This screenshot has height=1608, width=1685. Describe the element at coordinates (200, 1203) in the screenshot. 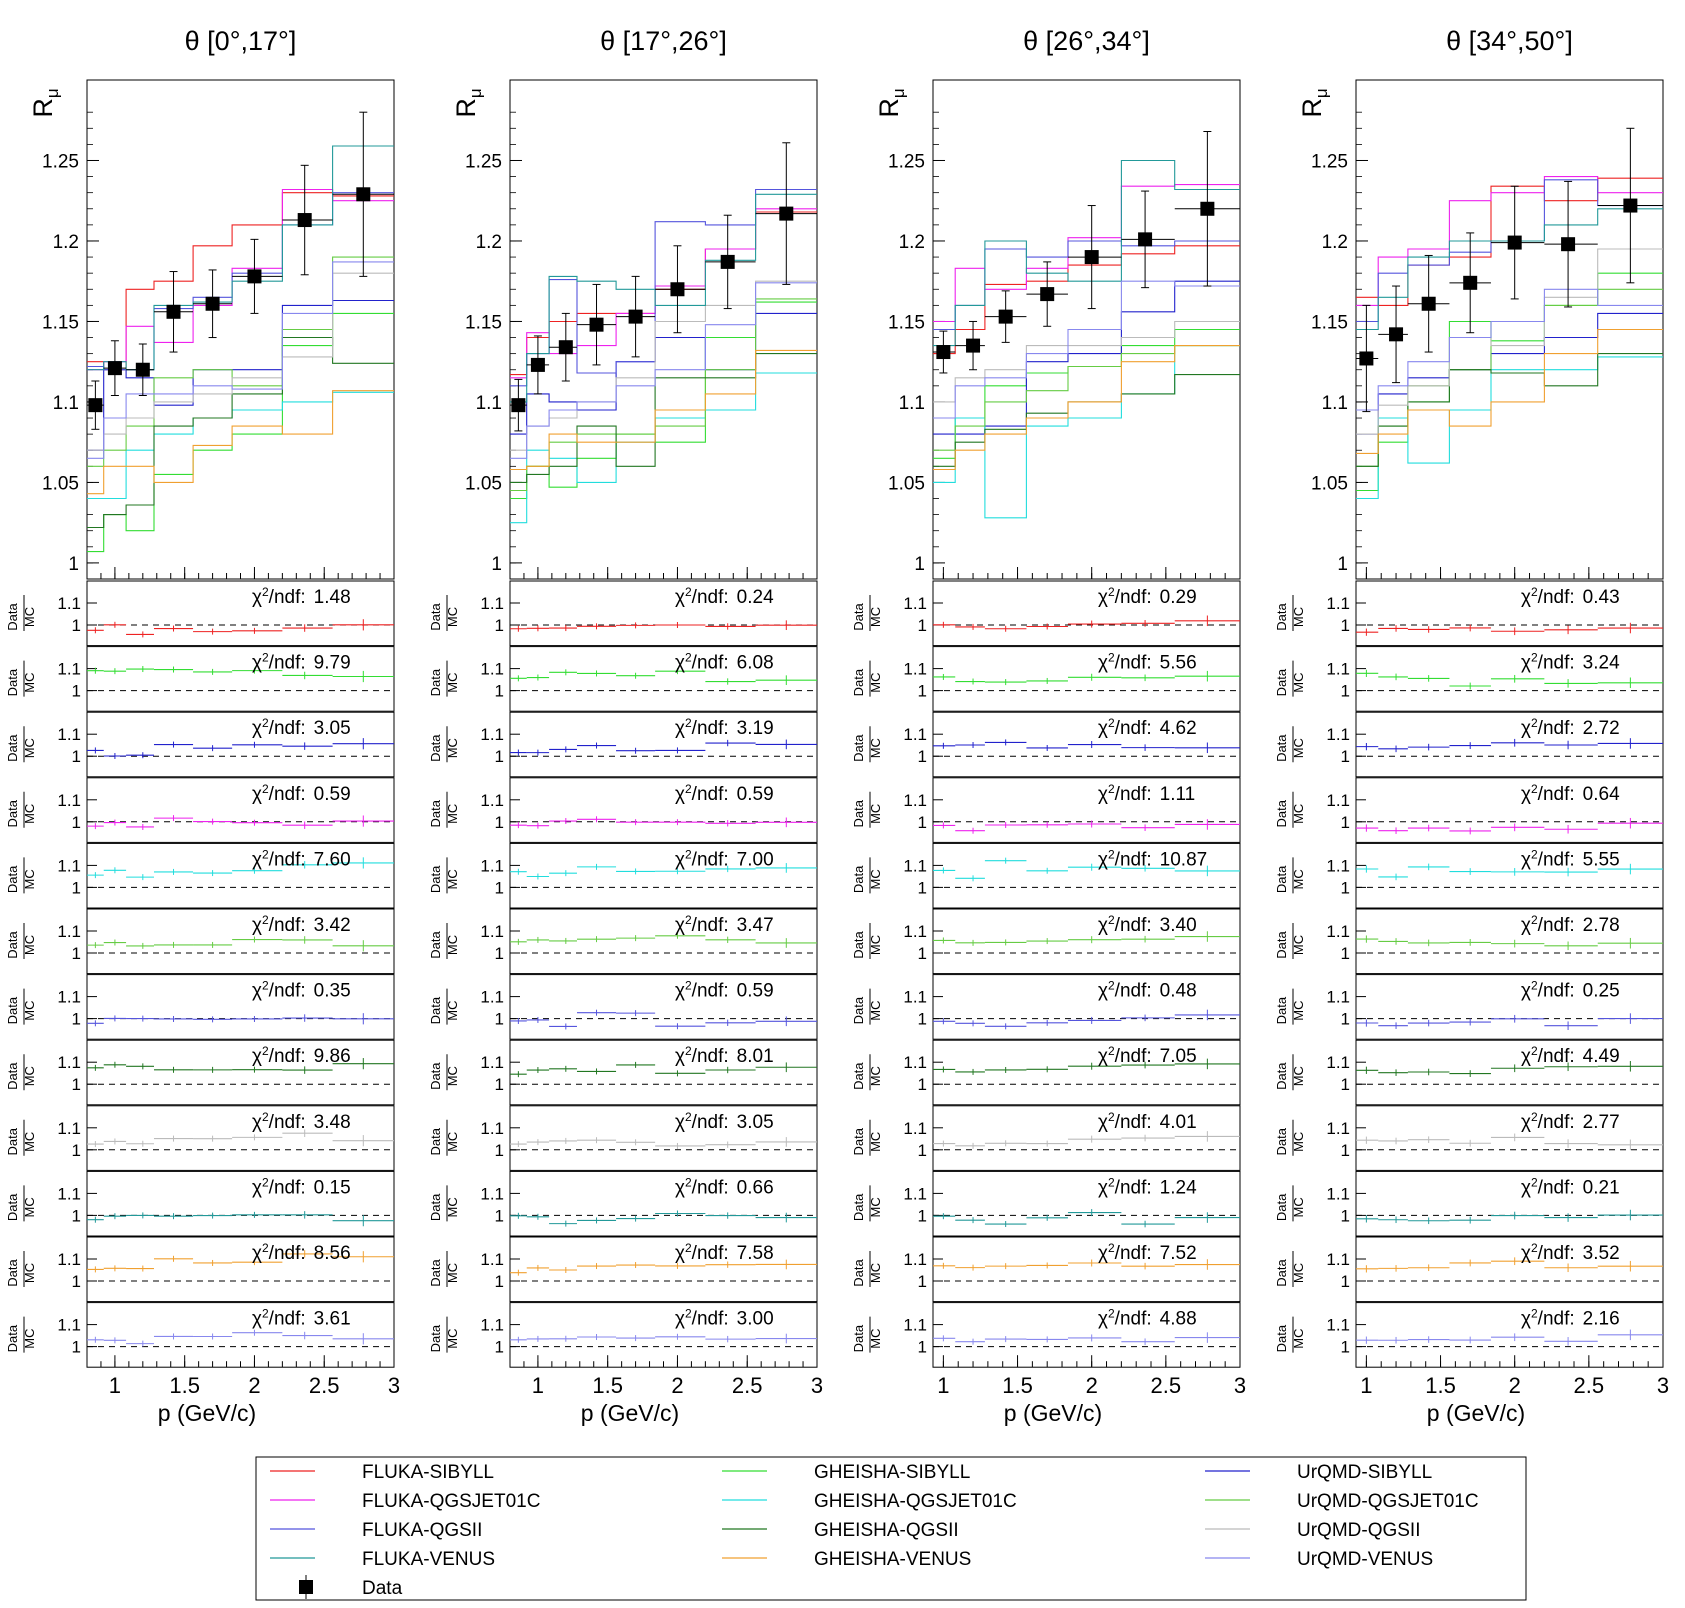

I see `ratio-panel-9: Data MC 1.1 1 χ2/ndf: 0.15` at that location.